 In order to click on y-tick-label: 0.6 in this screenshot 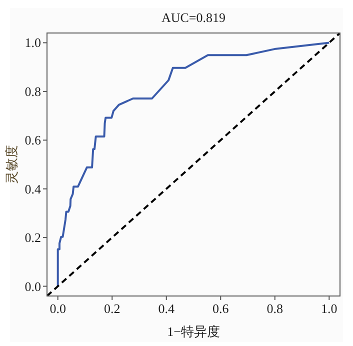, I will do `click(33, 140)`.